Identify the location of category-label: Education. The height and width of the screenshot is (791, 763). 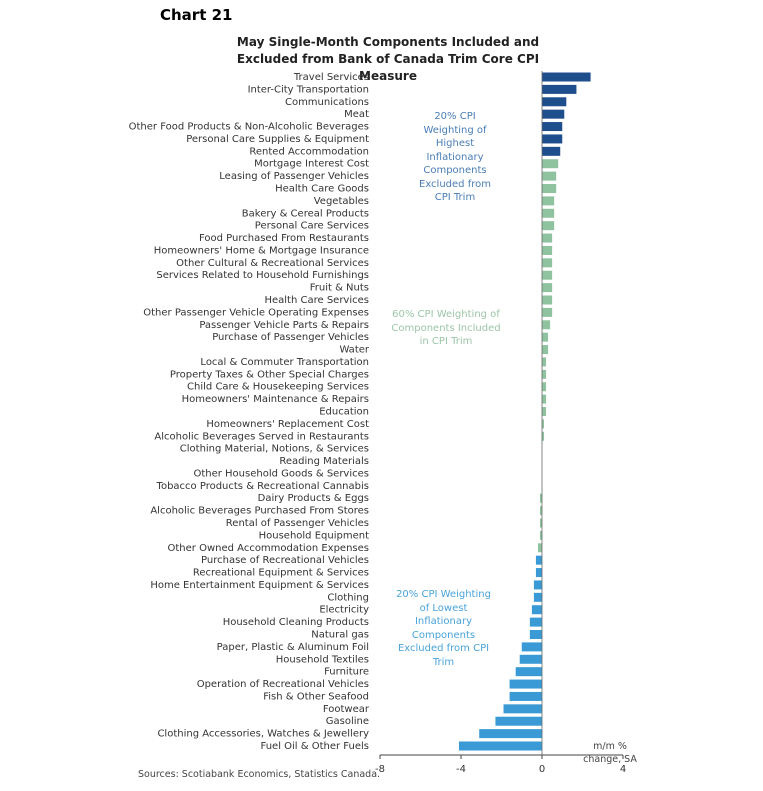
(344, 412).